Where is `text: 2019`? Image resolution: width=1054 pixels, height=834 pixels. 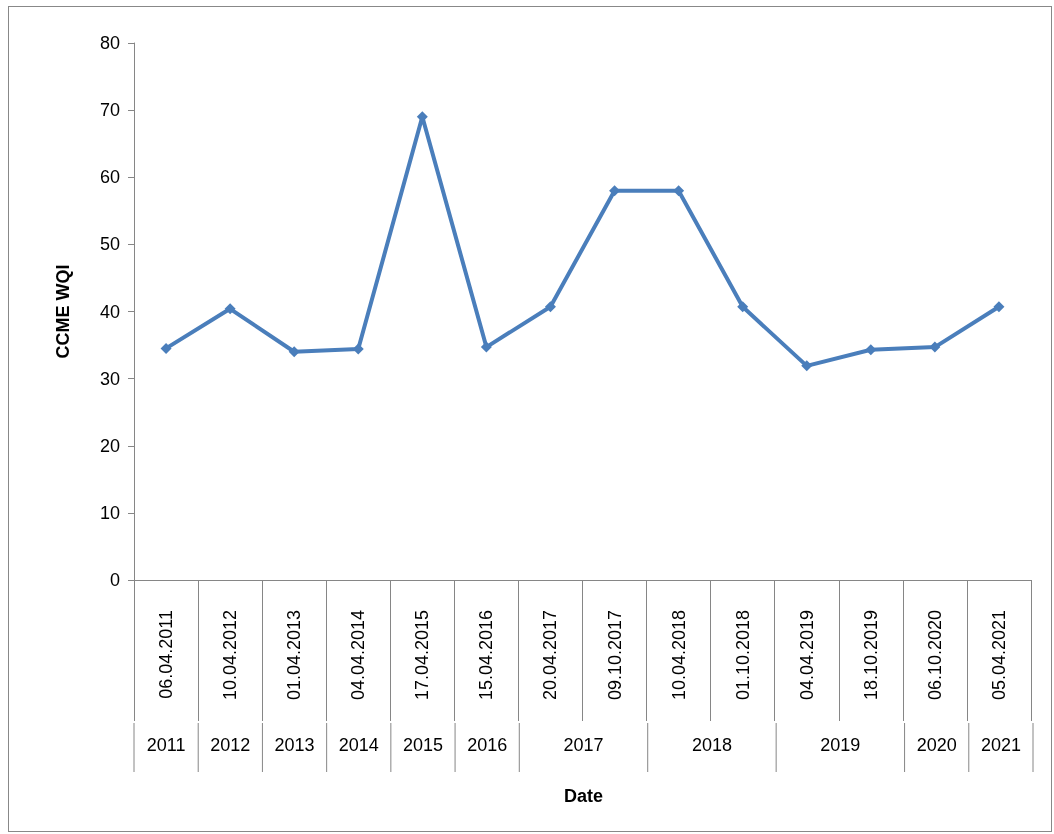 text: 2019 is located at coordinates (840, 745).